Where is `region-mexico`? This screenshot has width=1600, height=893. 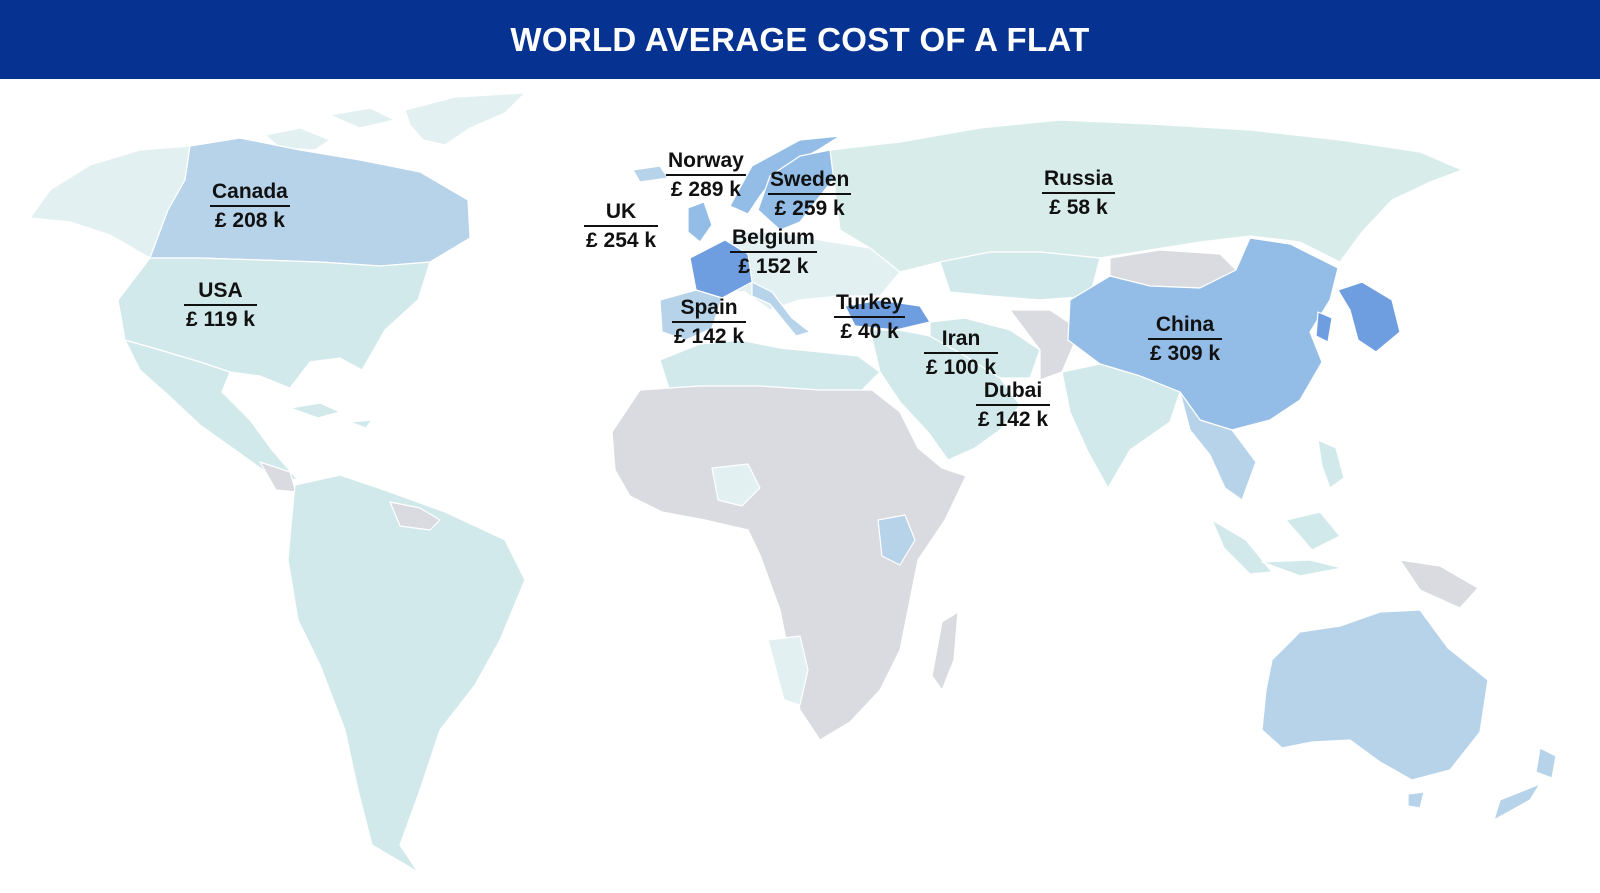 region-mexico is located at coordinates (211, 410).